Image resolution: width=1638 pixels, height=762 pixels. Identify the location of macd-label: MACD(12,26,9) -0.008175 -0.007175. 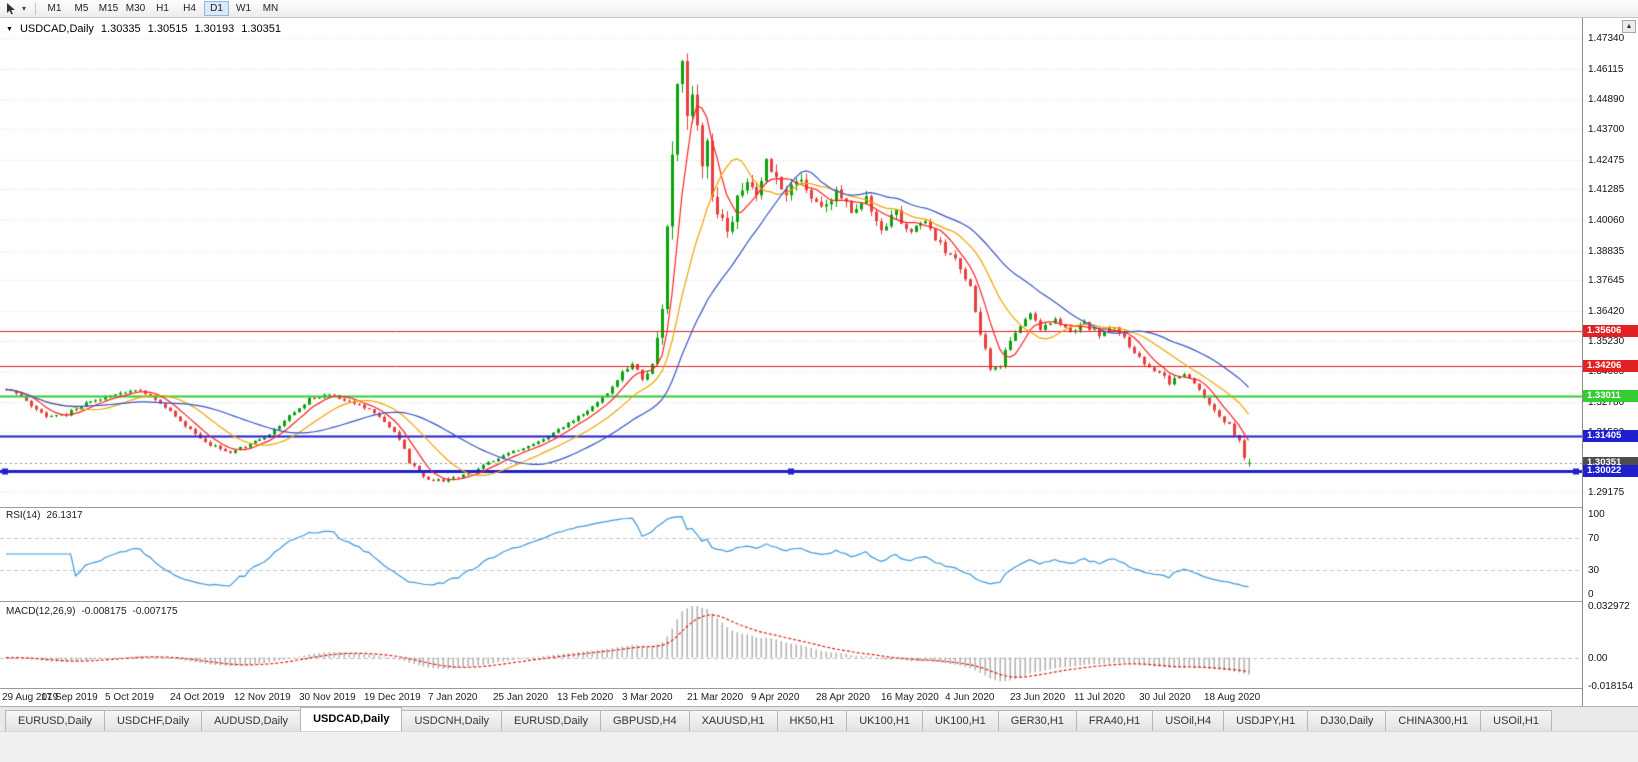
(92, 611).